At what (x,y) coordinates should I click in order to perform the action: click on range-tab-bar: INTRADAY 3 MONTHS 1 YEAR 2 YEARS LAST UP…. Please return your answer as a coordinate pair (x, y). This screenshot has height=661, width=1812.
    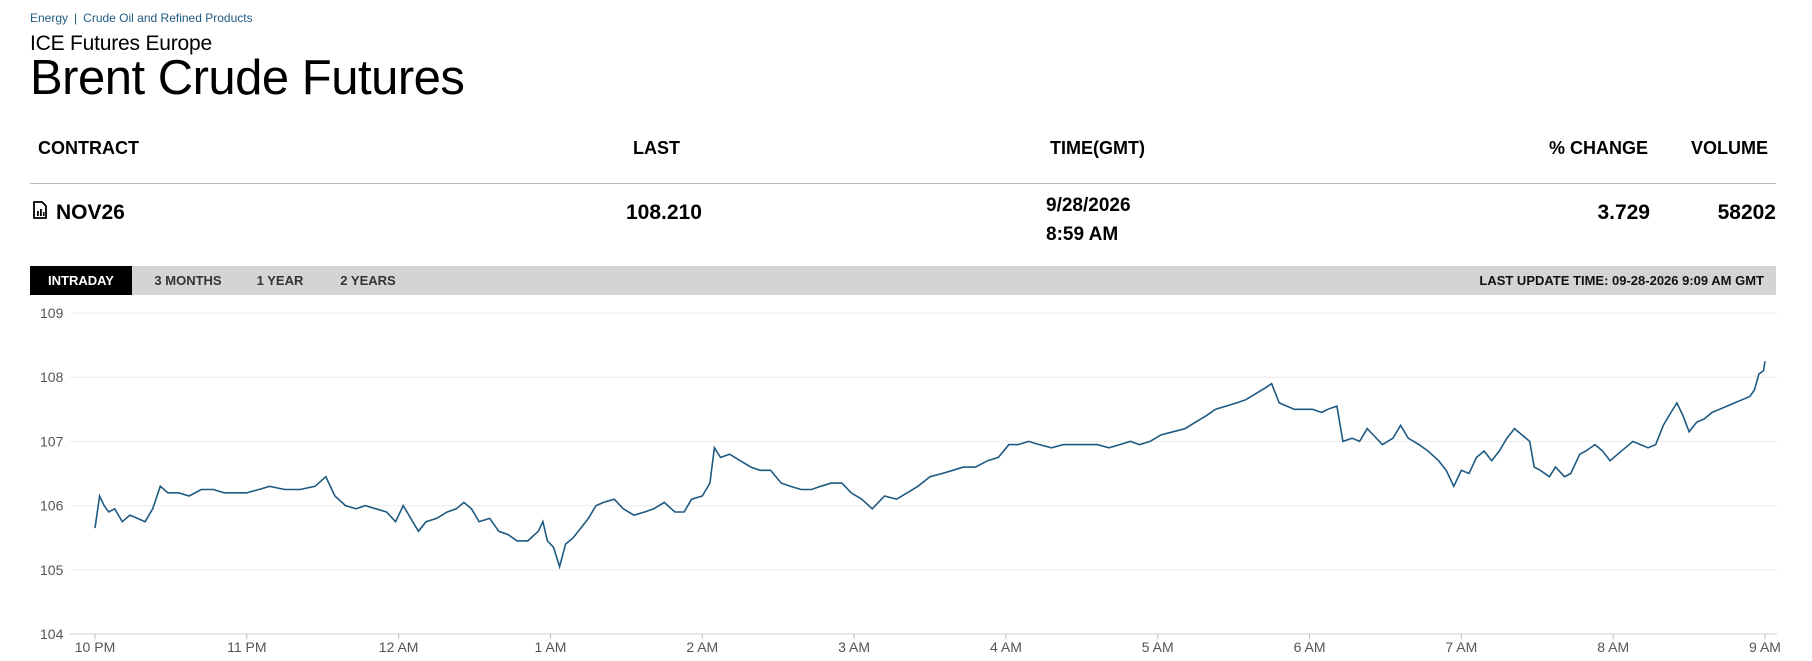
    Looking at the image, I should click on (903, 280).